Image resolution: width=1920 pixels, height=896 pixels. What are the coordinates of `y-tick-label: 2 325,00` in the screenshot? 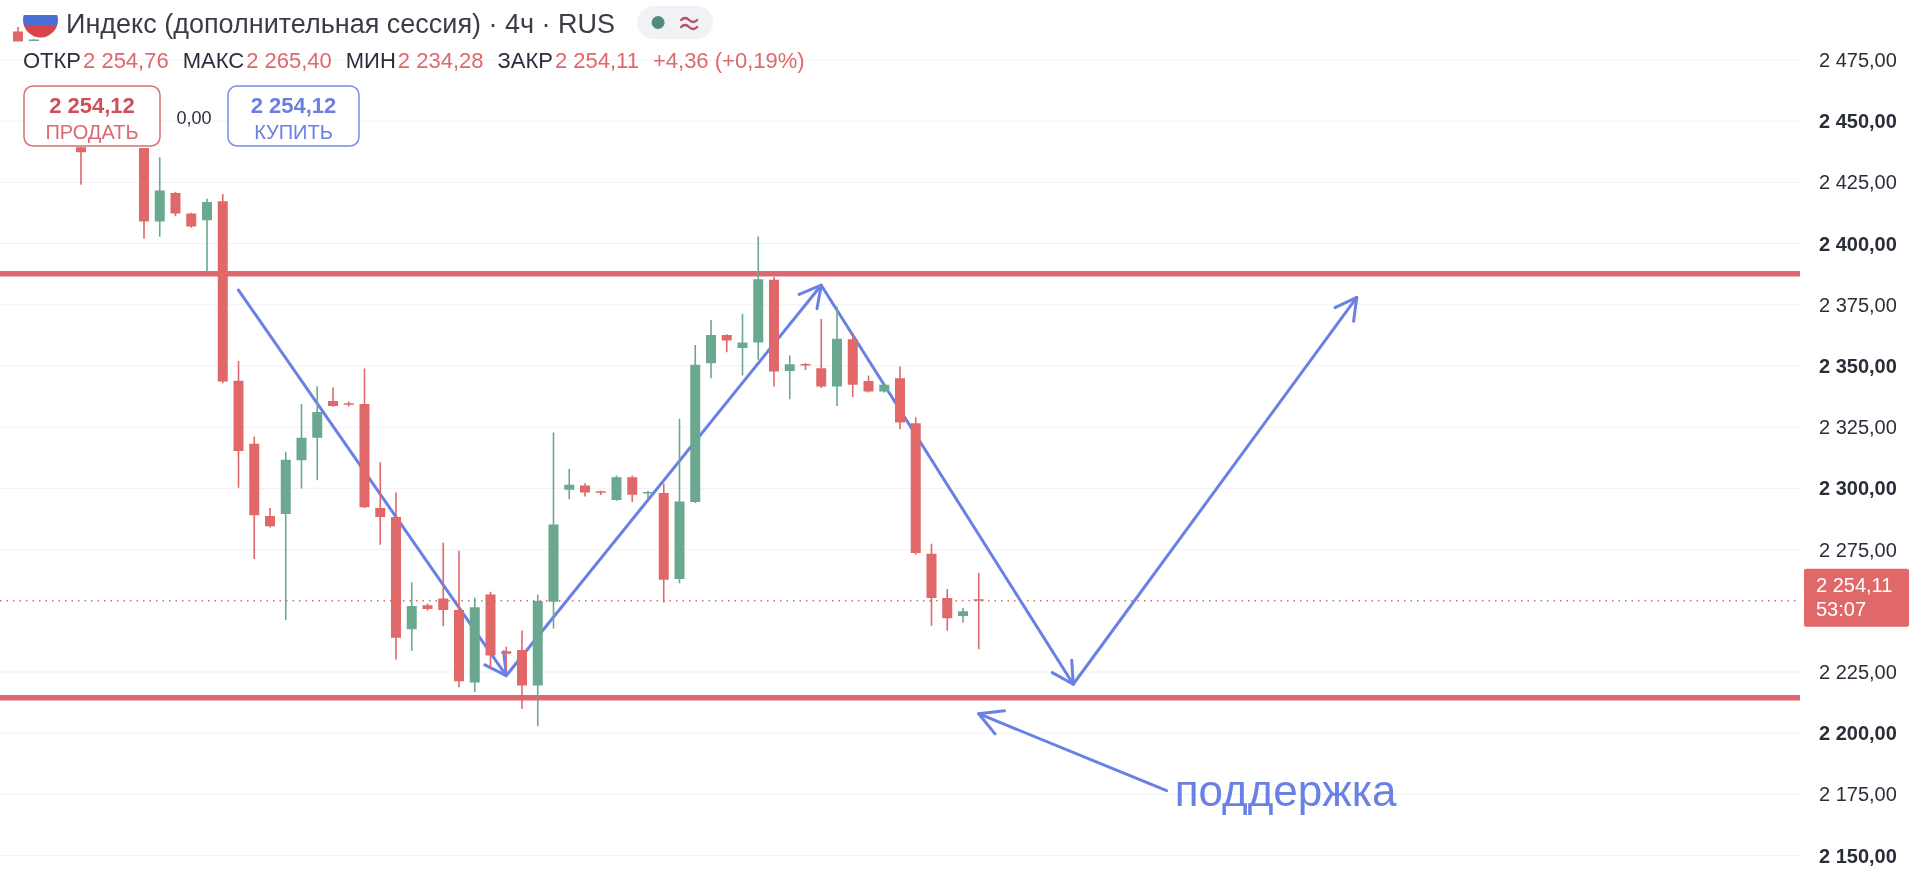 It's located at (1858, 427).